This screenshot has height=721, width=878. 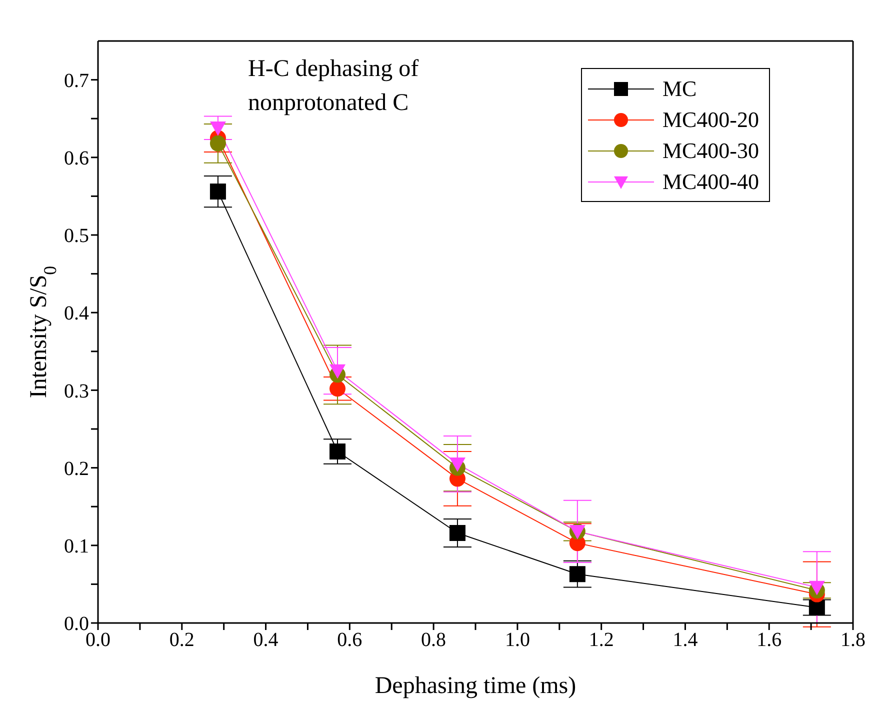 I want to click on x-tick-label: 1.0, so click(x=517, y=640).